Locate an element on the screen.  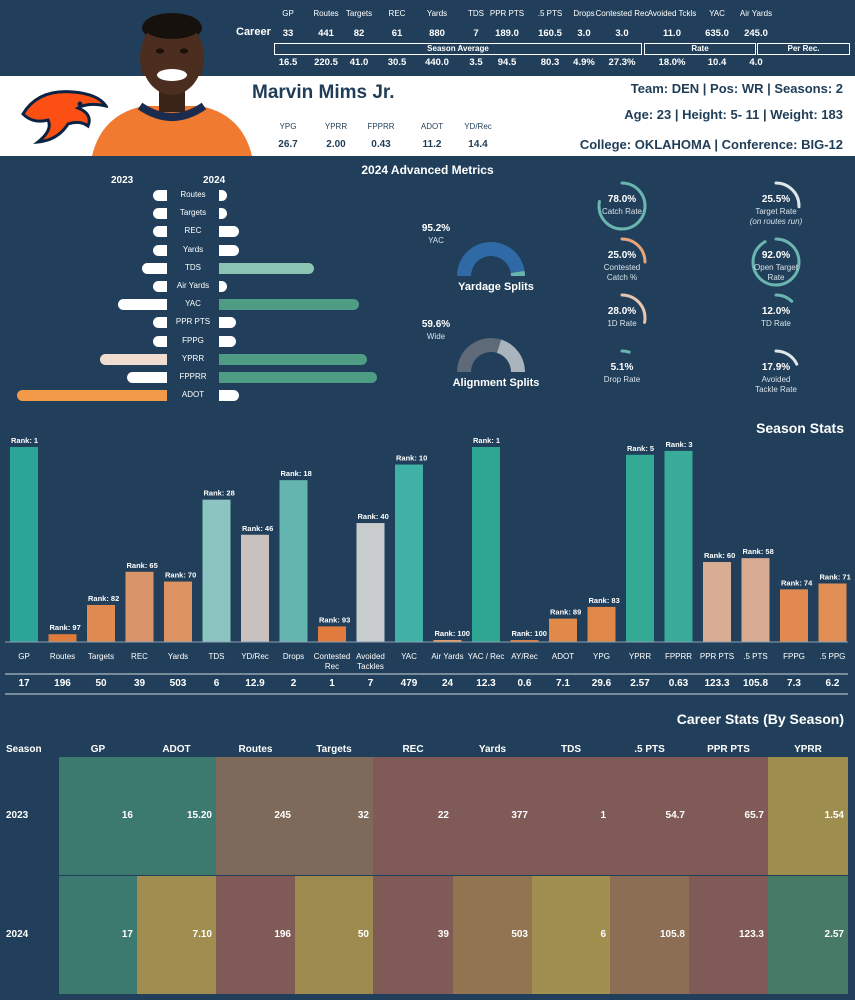
career-sub-value: 4.9% is located at coordinates (584, 62).